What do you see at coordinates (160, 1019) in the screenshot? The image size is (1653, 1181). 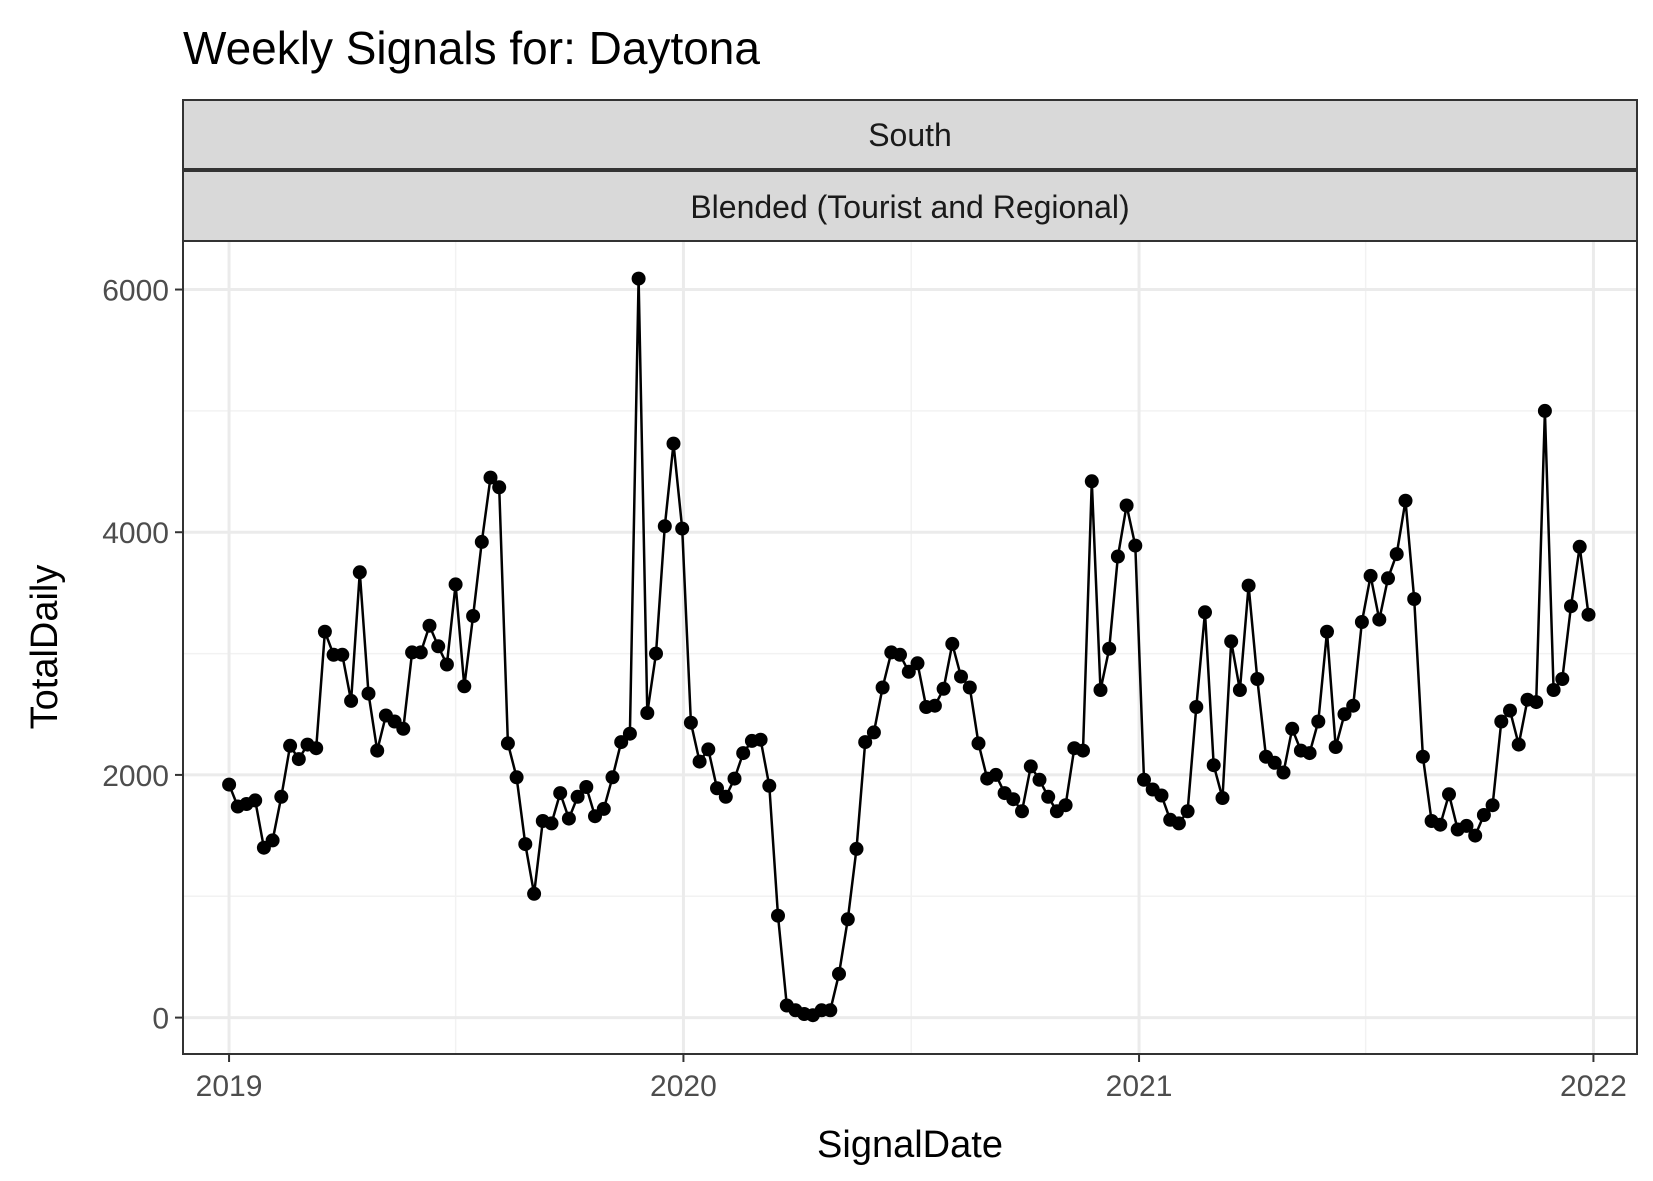 I see `y-tick-label: 0` at bounding box center [160, 1019].